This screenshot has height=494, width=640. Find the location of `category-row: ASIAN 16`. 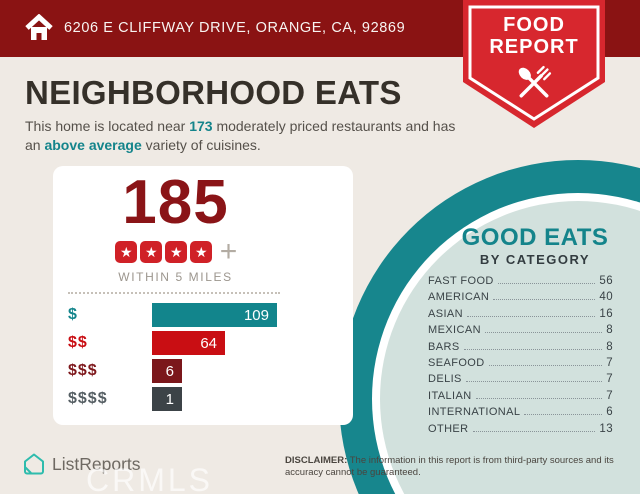

category-row: ASIAN 16 is located at coordinates (520, 316).